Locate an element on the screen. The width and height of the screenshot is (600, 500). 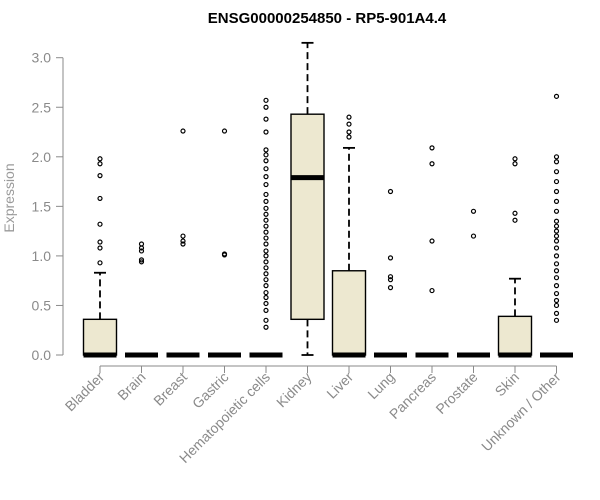
y-tick-label: 0.5 is located at coordinates (42, 305).